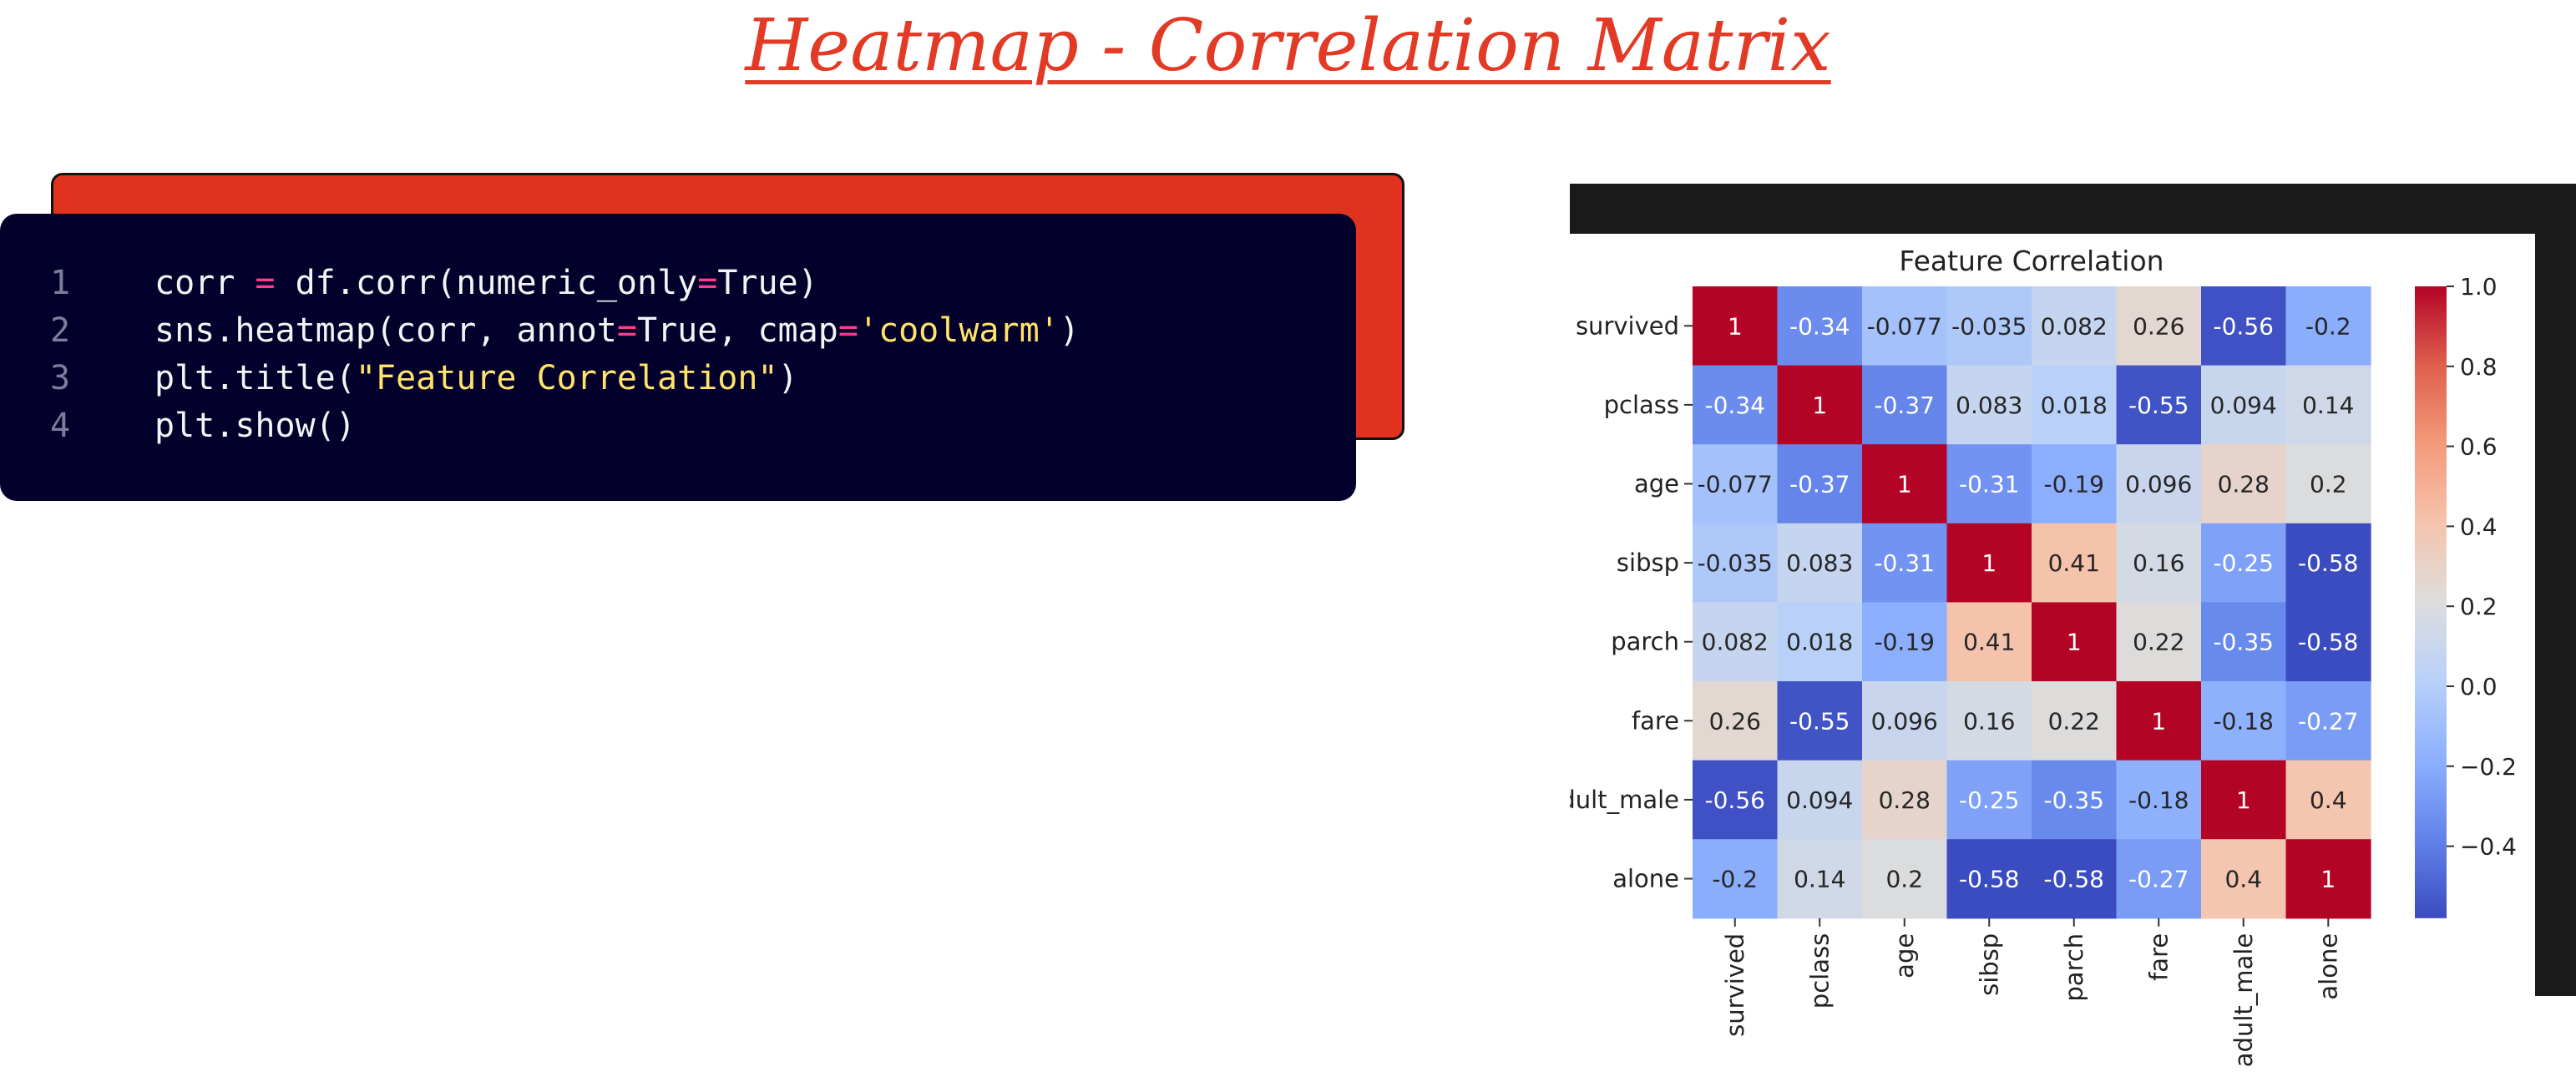  Describe the element at coordinates (2073, 209) in the screenshot. I see `chart-frame-top` at that location.